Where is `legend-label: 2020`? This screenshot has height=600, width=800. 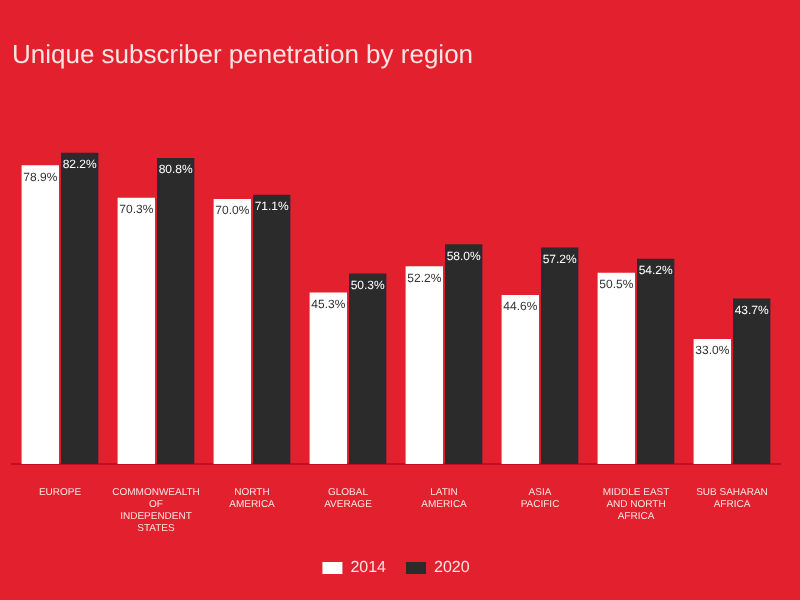
legend-label: 2020 is located at coordinates (452, 567).